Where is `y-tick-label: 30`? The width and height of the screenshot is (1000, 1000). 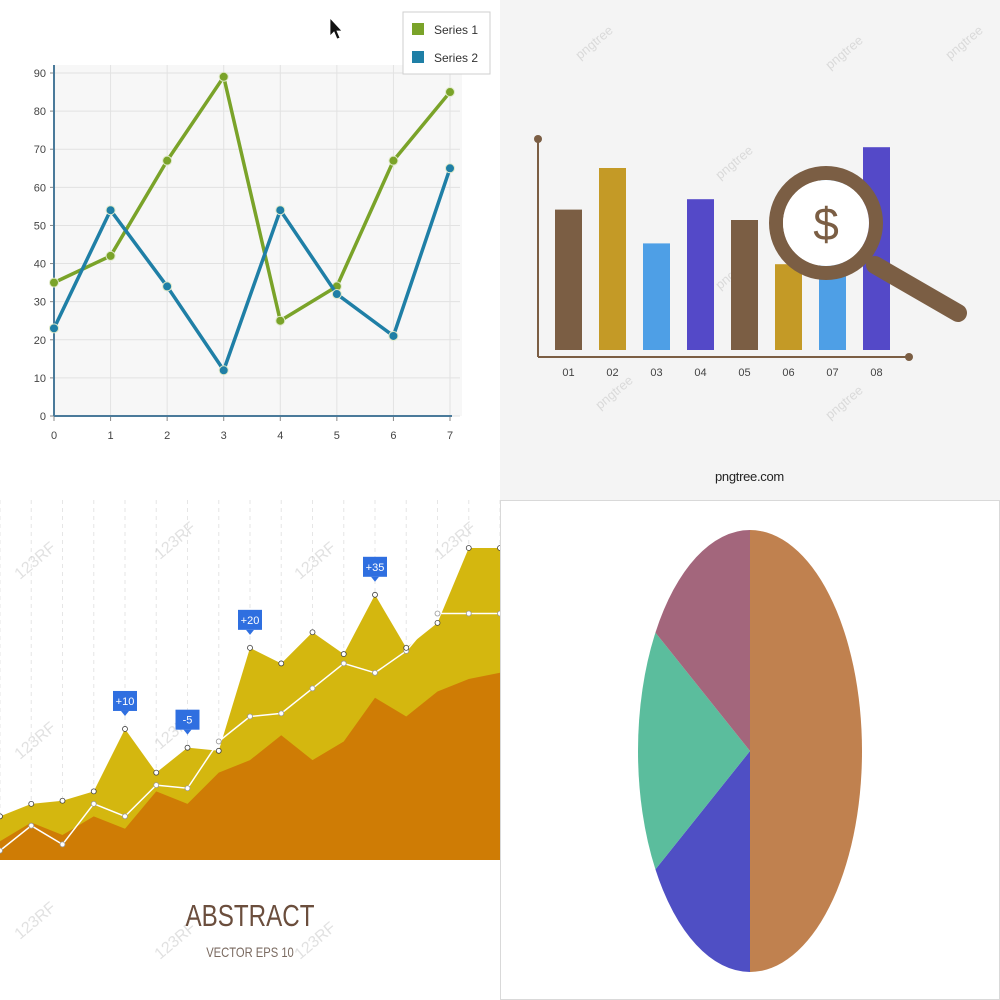 y-tick-label: 30 is located at coordinates (40, 303).